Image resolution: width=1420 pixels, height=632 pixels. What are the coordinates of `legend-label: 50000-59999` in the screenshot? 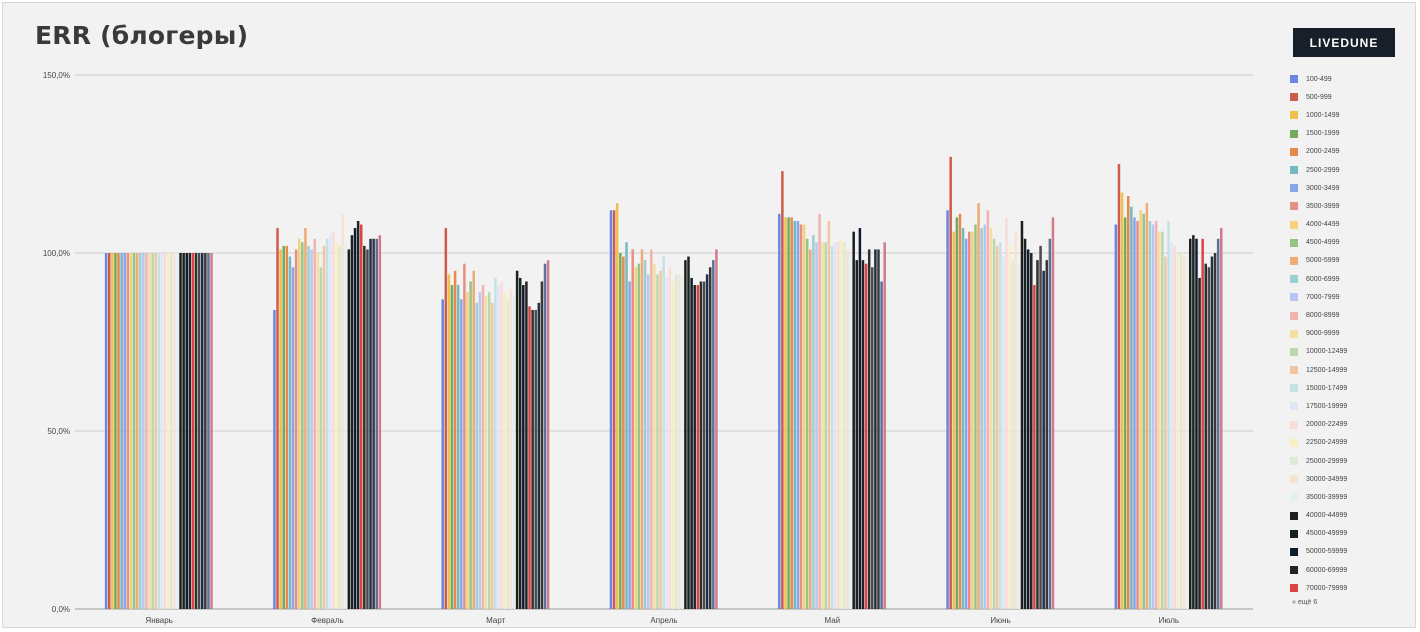 It's located at (1327, 552).